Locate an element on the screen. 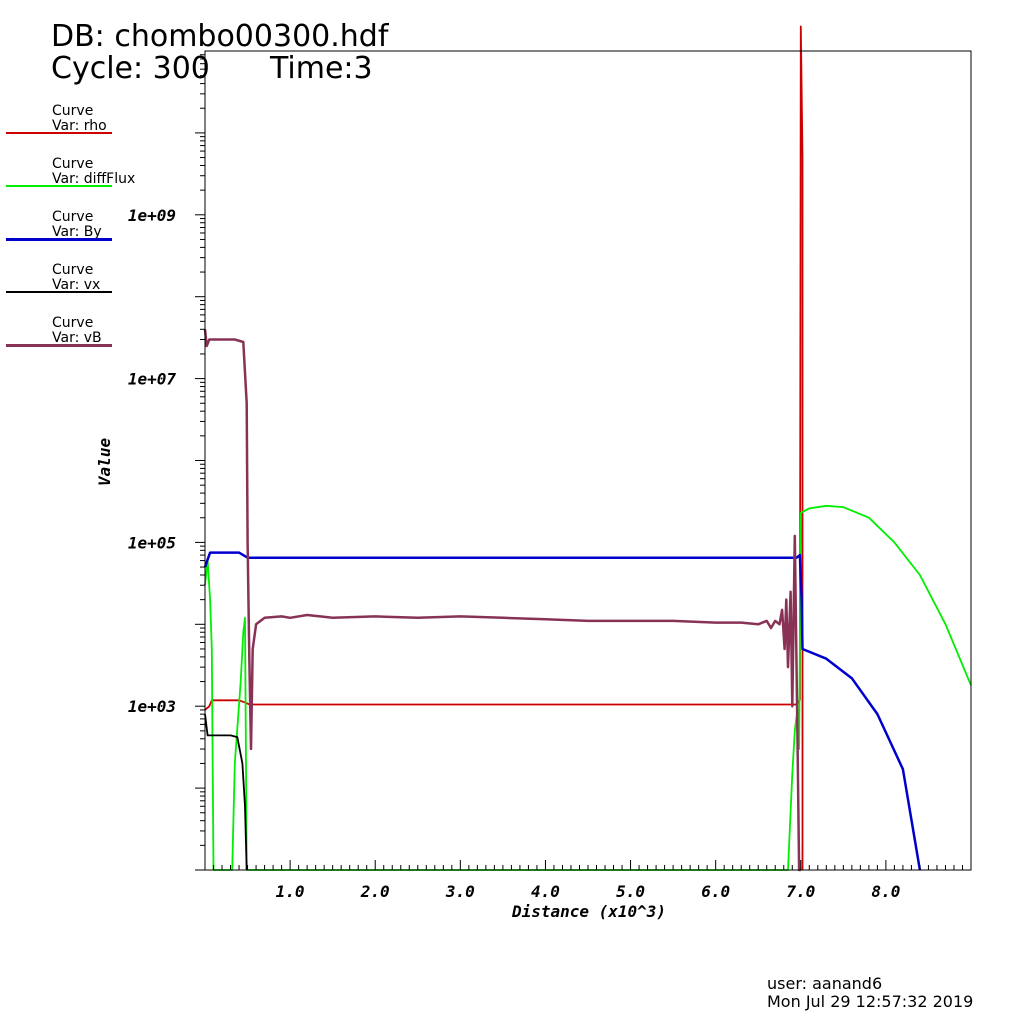  x-tick-label: 7.0 is located at coordinates (800, 891).